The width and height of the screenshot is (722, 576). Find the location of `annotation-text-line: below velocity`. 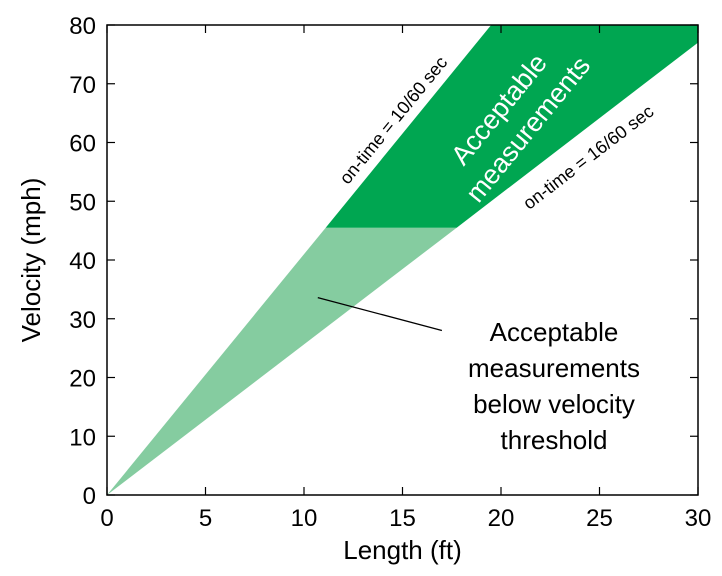

annotation-text-line: below velocity is located at coordinates (554, 404).